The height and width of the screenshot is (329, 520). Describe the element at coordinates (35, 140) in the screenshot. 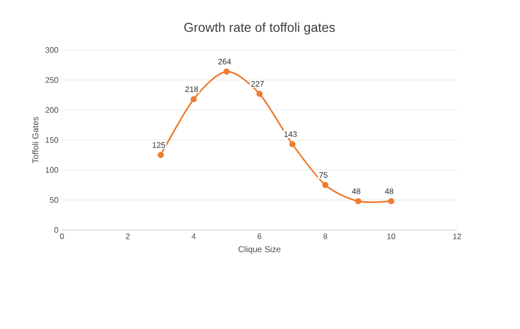

I see `y-axis-title: Toffoli Gates` at that location.